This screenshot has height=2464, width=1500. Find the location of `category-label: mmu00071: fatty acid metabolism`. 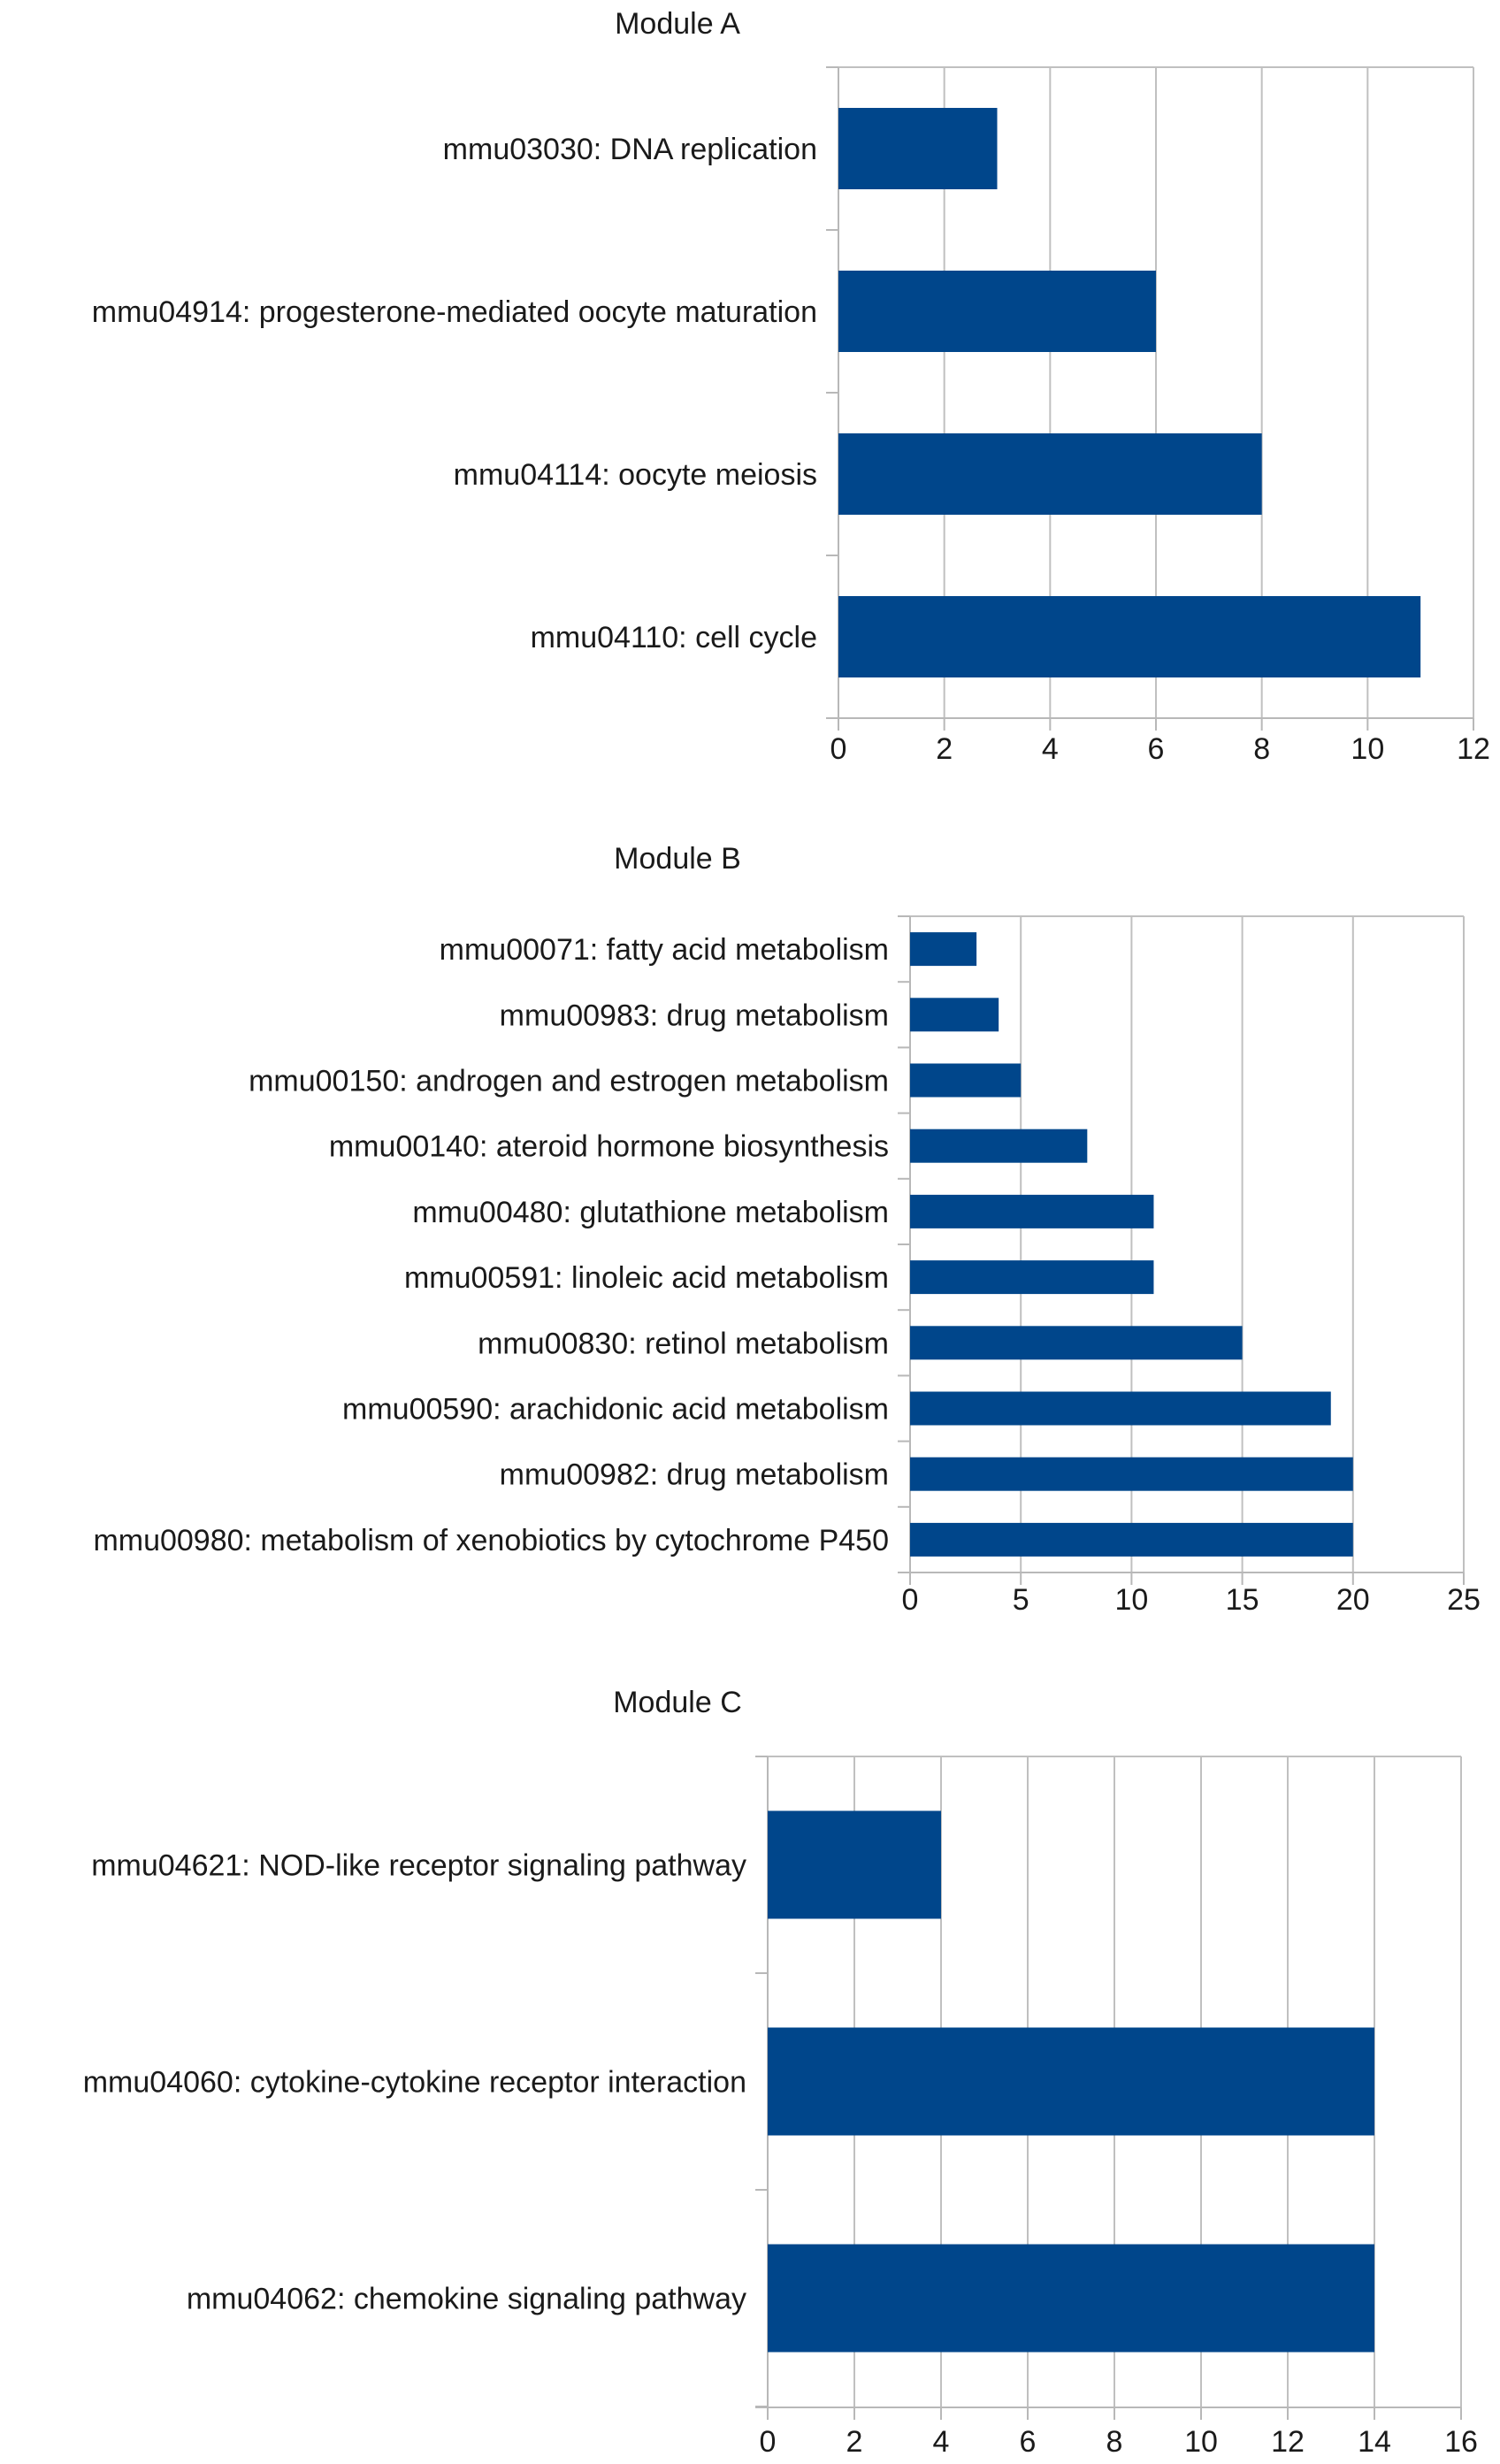

category-label: mmu00071: fatty acid metabolism is located at coordinates (664, 950).